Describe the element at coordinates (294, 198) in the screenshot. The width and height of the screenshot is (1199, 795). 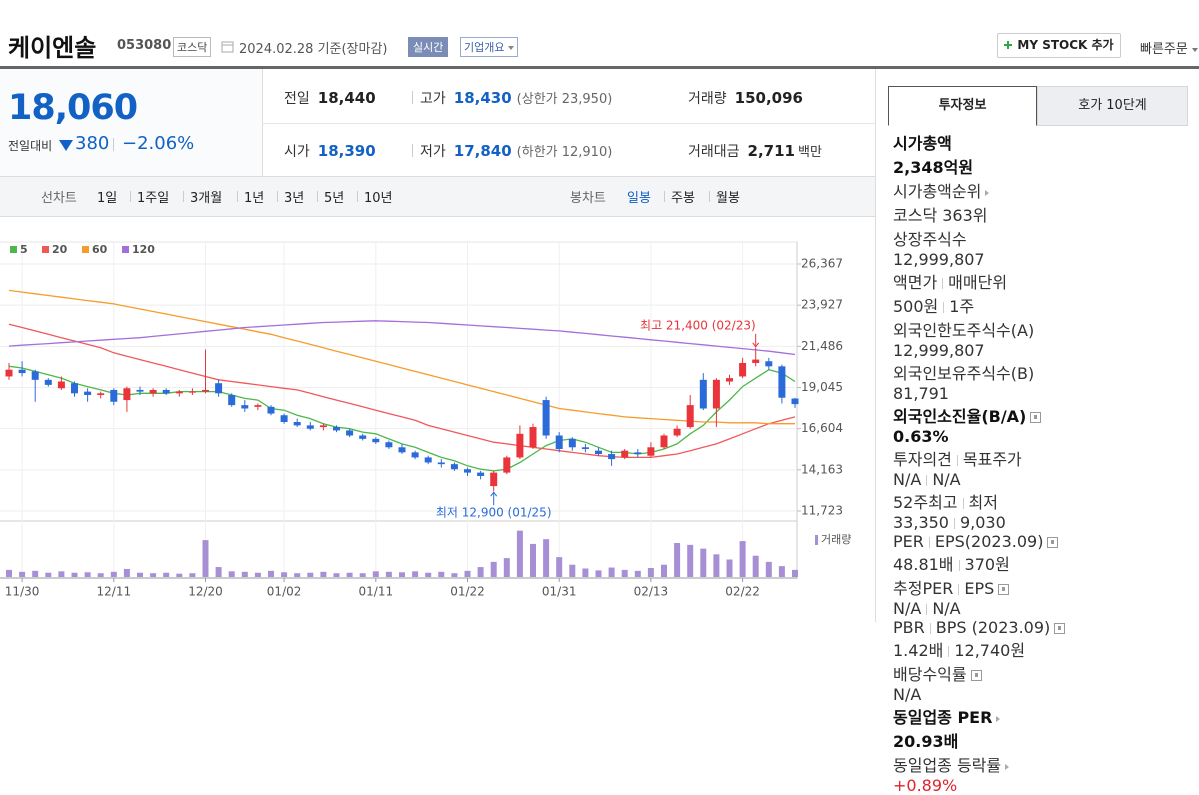
I see `period-tab: 3년` at that location.